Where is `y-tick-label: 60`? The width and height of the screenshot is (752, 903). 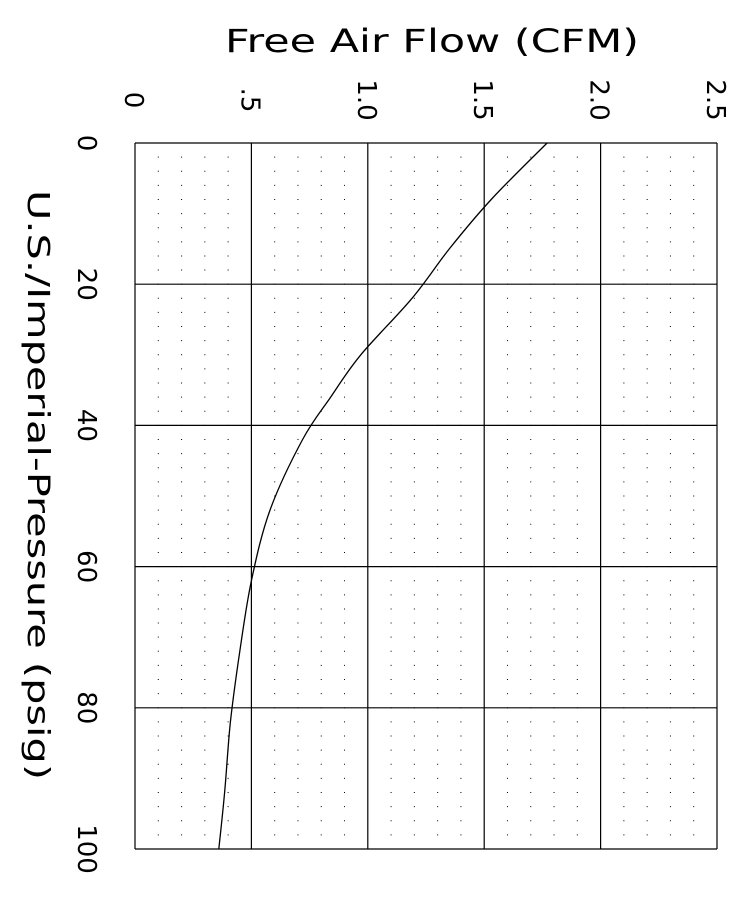 y-tick-label: 60 is located at coordinates (86, 566).